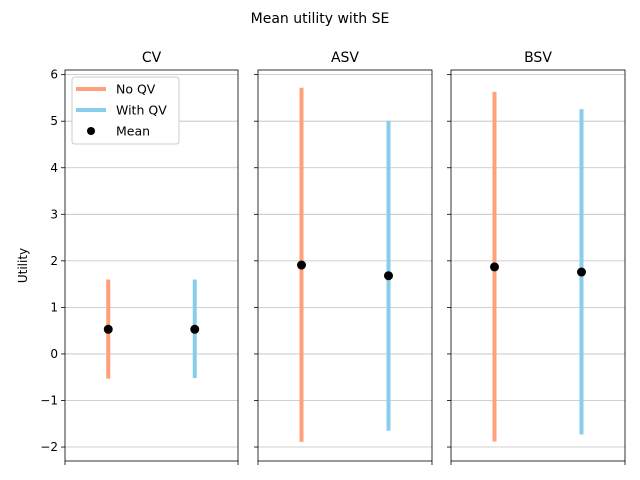  I want to click on y-tick-label: 5, so click(54, 121).